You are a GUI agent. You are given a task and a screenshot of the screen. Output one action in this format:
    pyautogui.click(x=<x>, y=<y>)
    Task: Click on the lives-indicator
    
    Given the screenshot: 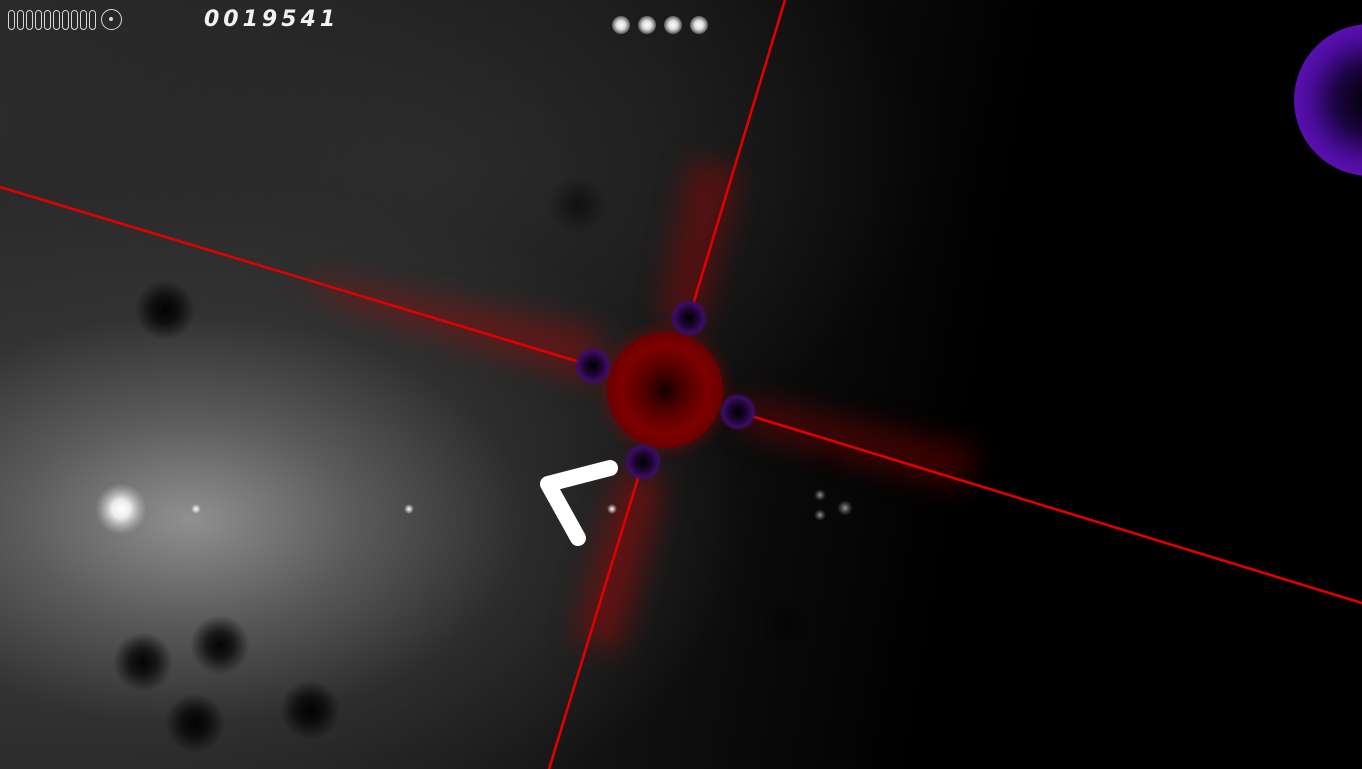 What is the action you would take?
    pyautogui.click(x=65, y=19)
    